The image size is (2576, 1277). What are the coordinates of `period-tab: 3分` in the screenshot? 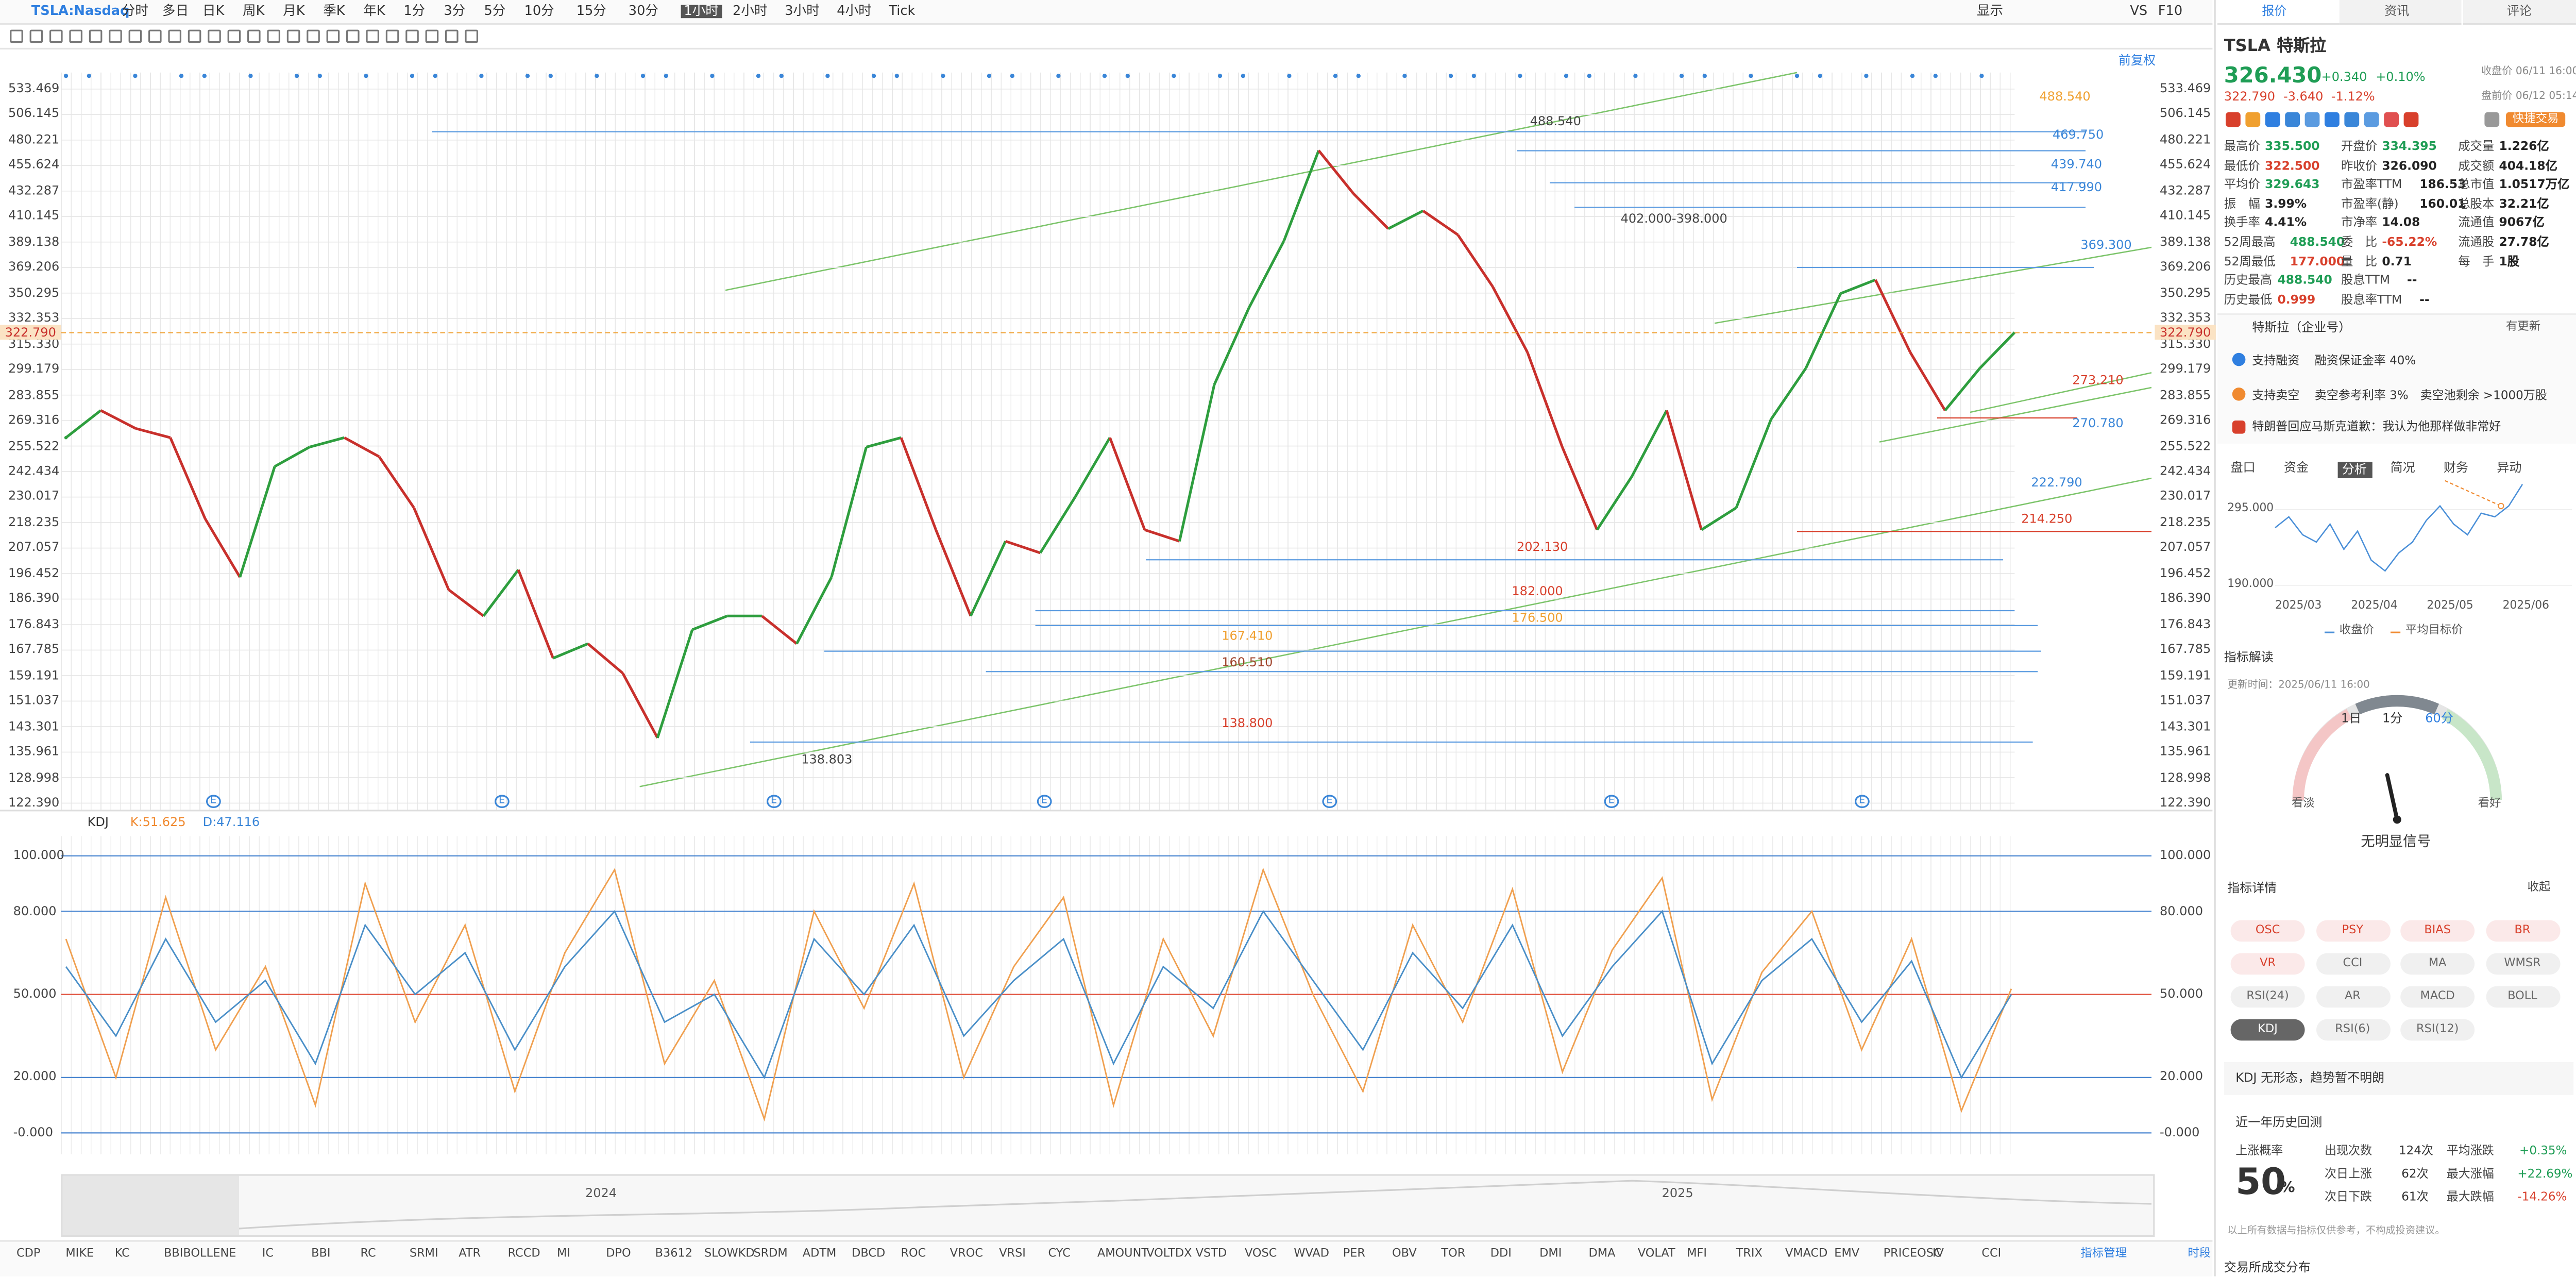 It's located at (455, 11).